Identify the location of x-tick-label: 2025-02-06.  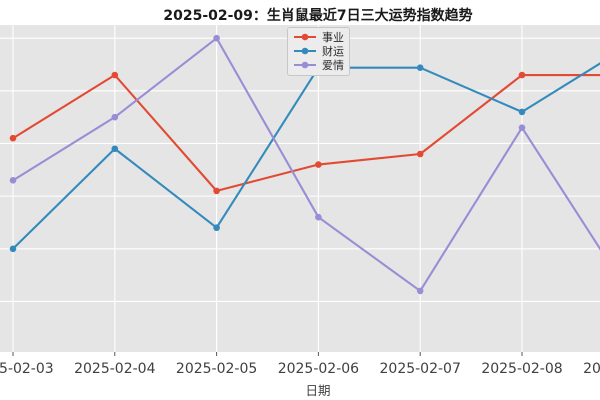
(318, 369).